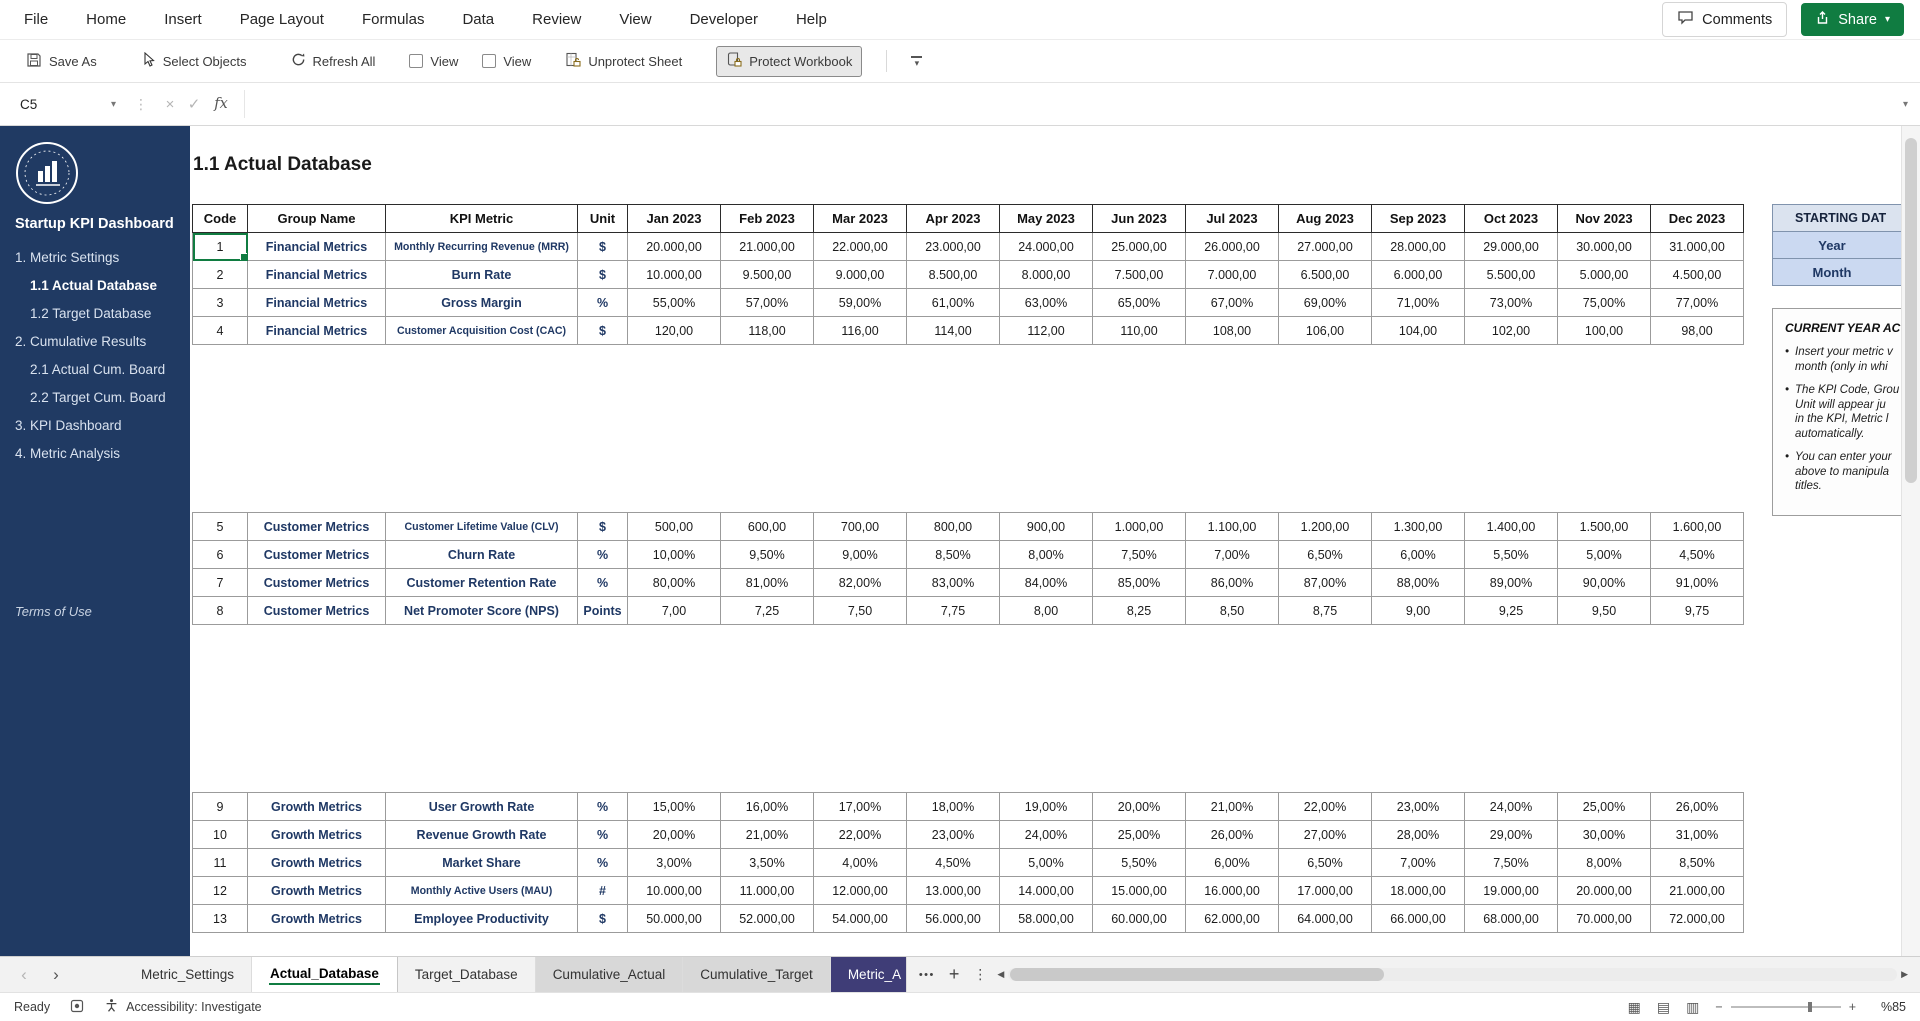 This screenshot has height=1021, width=1920. What do you see at coordinates (68, 453) in the screenshot?
I see `sidebar-item-4-metric-analysis: 4. Metric Analysis` at bounding box center [68, 453].